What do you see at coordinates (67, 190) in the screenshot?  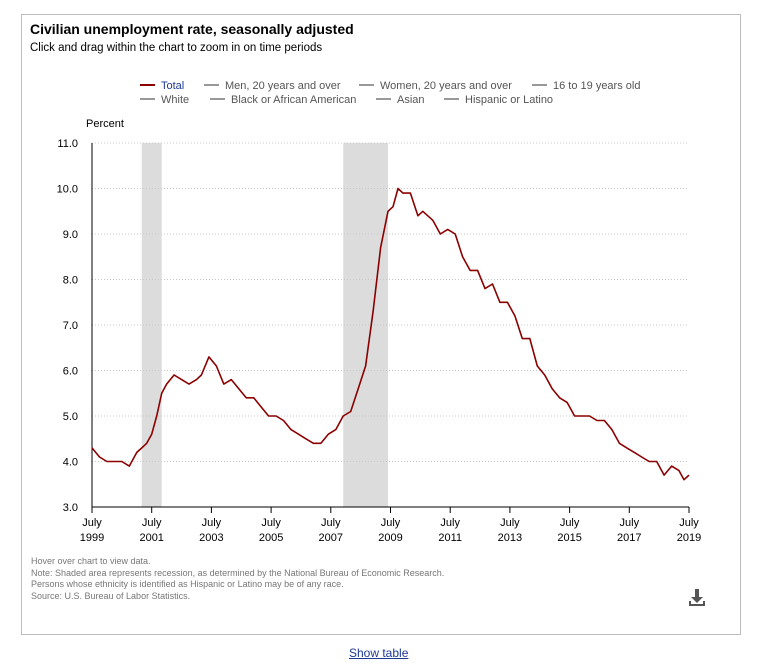 I see `y-tick-label: 10.0` at bounding box center [67, 190].